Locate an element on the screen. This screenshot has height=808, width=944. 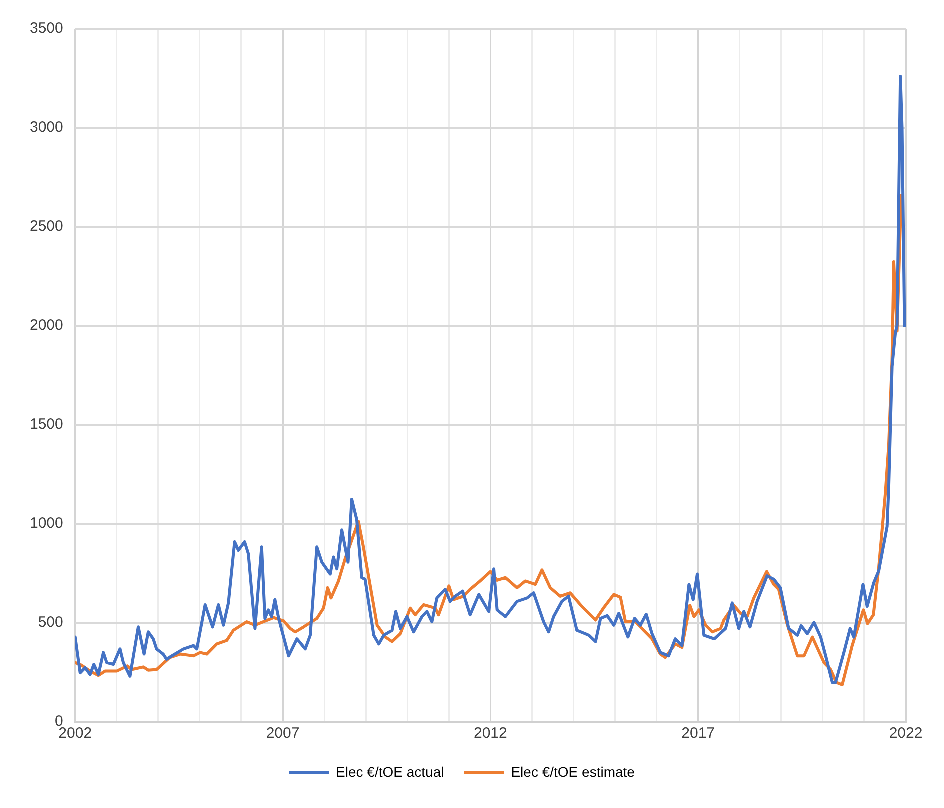
y-tick-label: 500 is located at coordinates (51, 623).